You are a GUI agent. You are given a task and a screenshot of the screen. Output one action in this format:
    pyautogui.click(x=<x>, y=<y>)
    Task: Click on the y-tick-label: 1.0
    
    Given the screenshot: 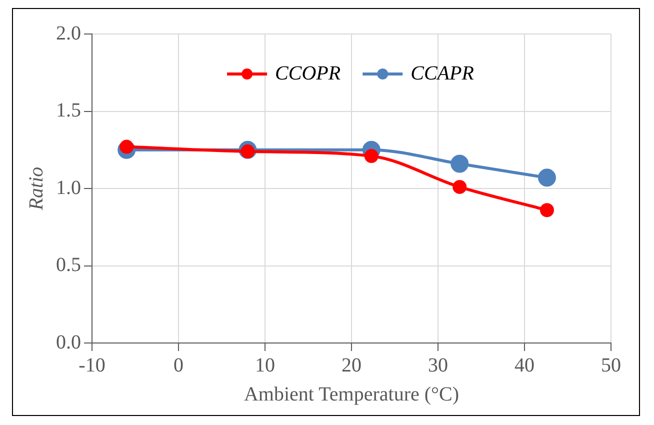 What is the action you would take?
    pyautogui.click(x=68, y=187)
    